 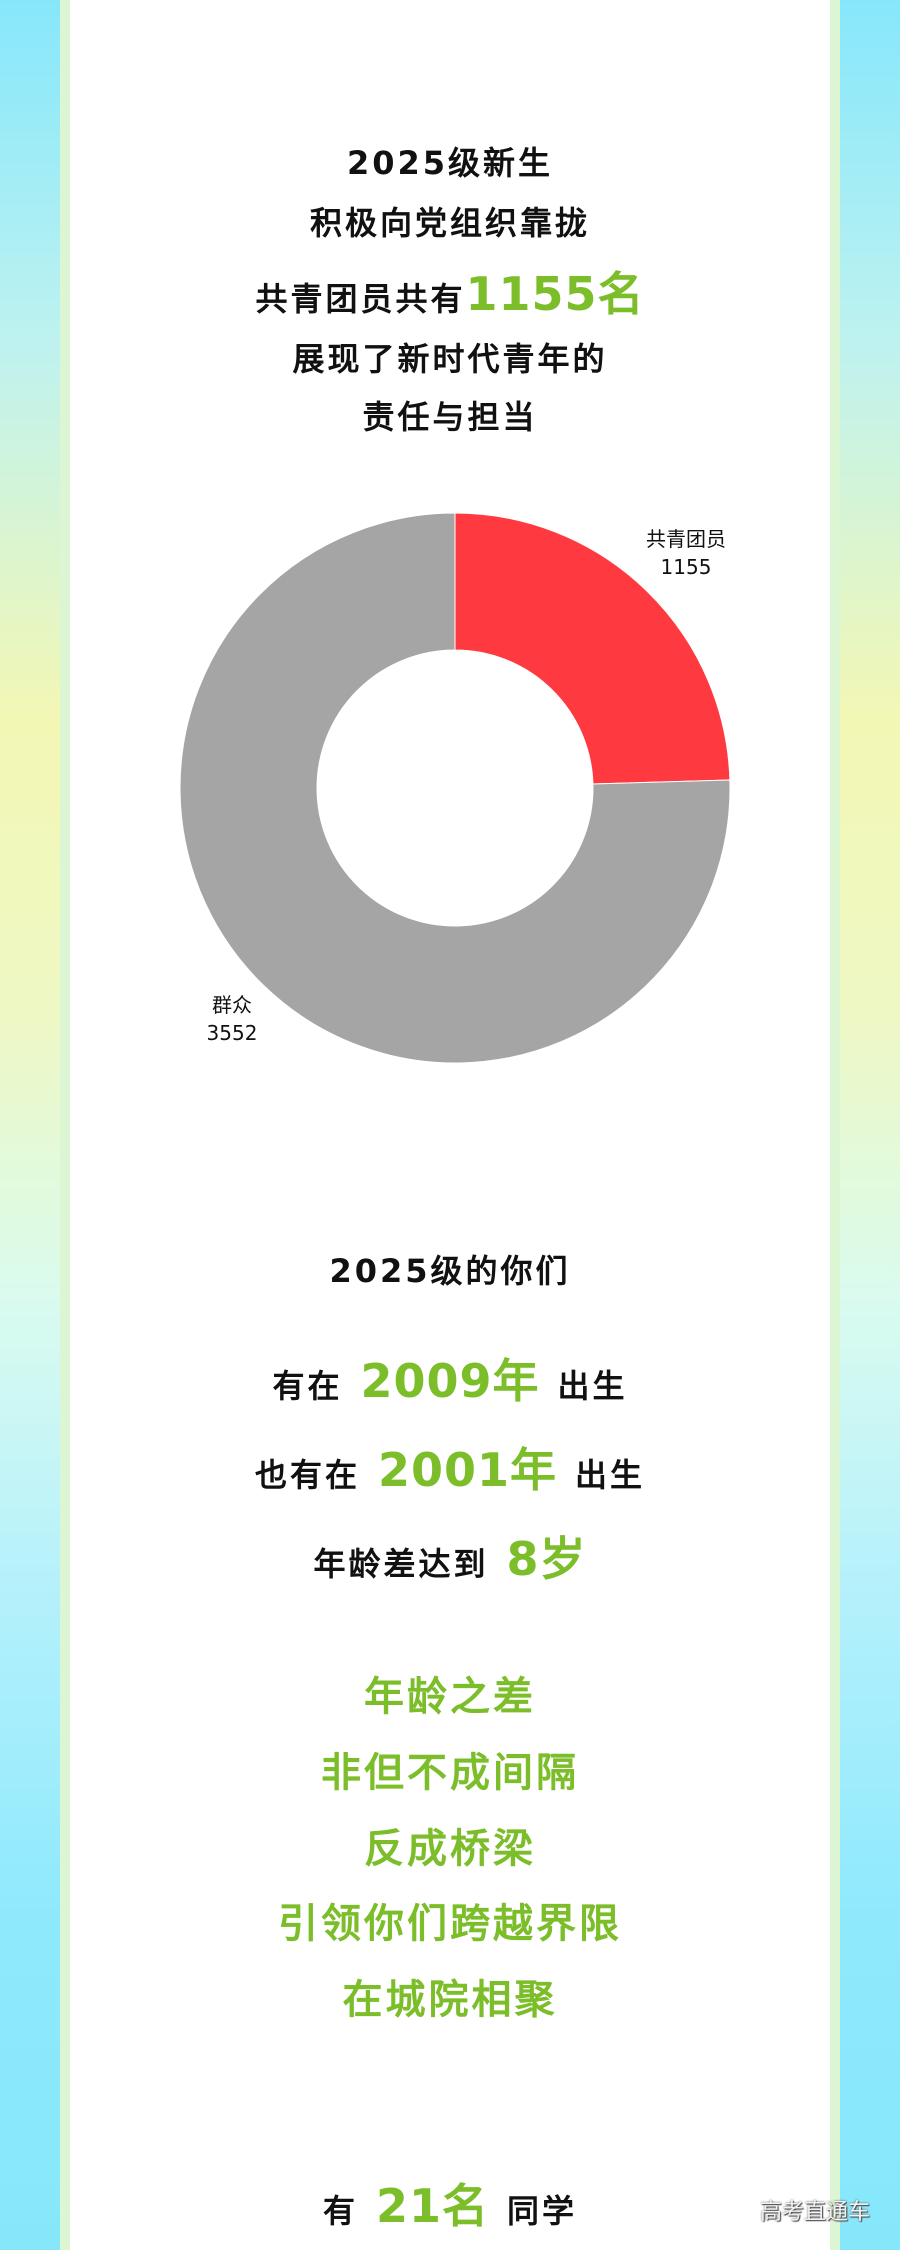 I want to click on student-count: 21名, so click(x=432, y=2206).